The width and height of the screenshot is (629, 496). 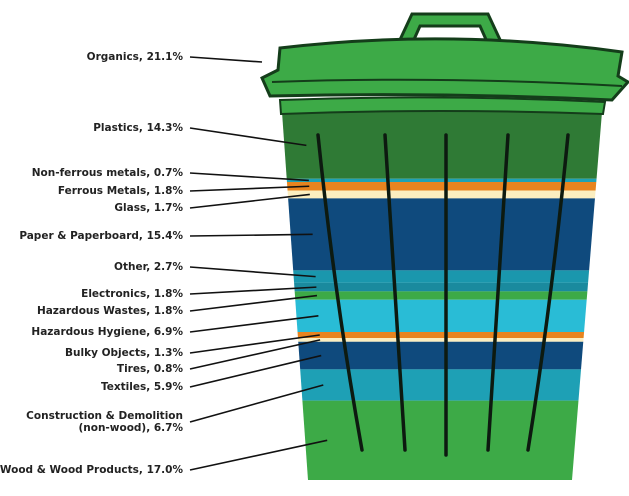 I want to click on label-line: Textiles, 5.9%, so click(x=142, y=387).